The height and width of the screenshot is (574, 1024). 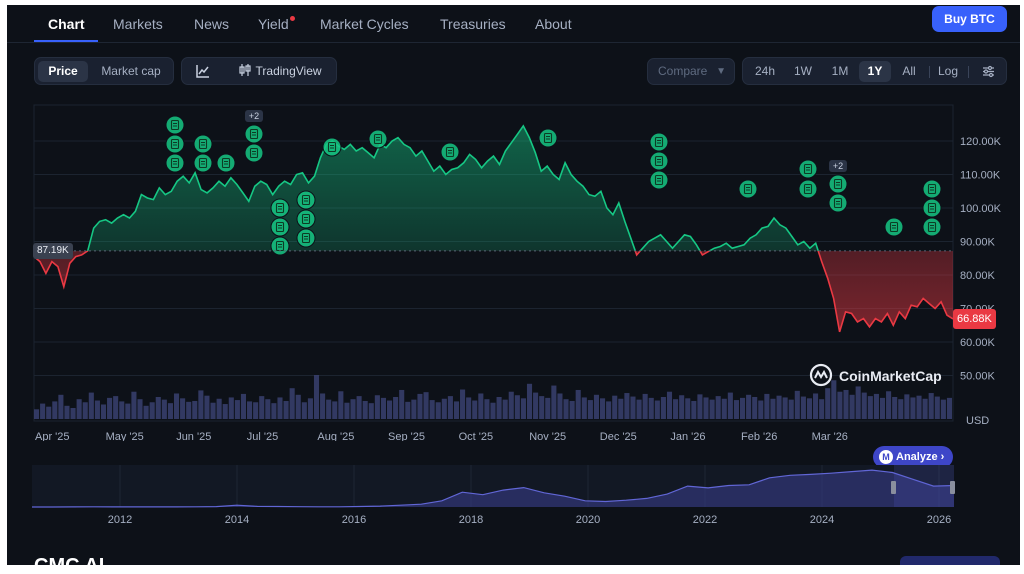 What do you see at coordinates (212, 24) in the screenshot?
I see `tab-news: News` at bounding box center [212, 24].